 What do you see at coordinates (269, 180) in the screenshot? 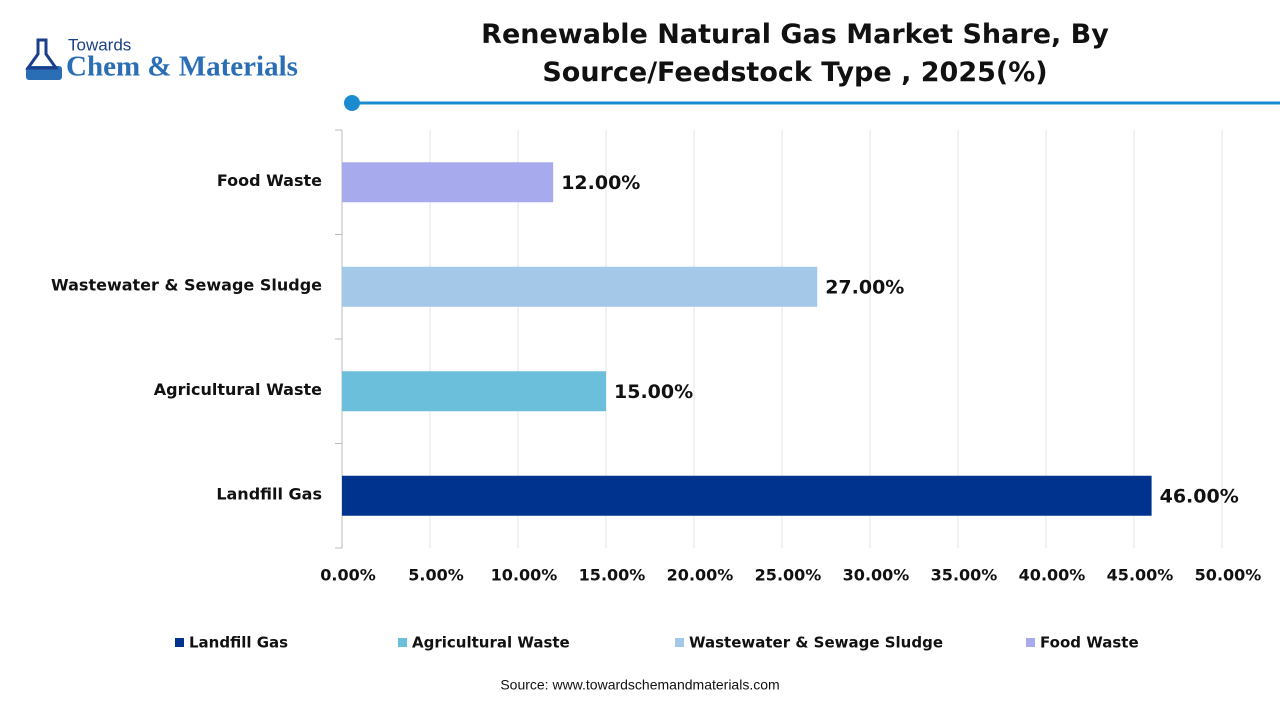
I see `y-tick-label: Food Waste` at bounding box center [269, 180].